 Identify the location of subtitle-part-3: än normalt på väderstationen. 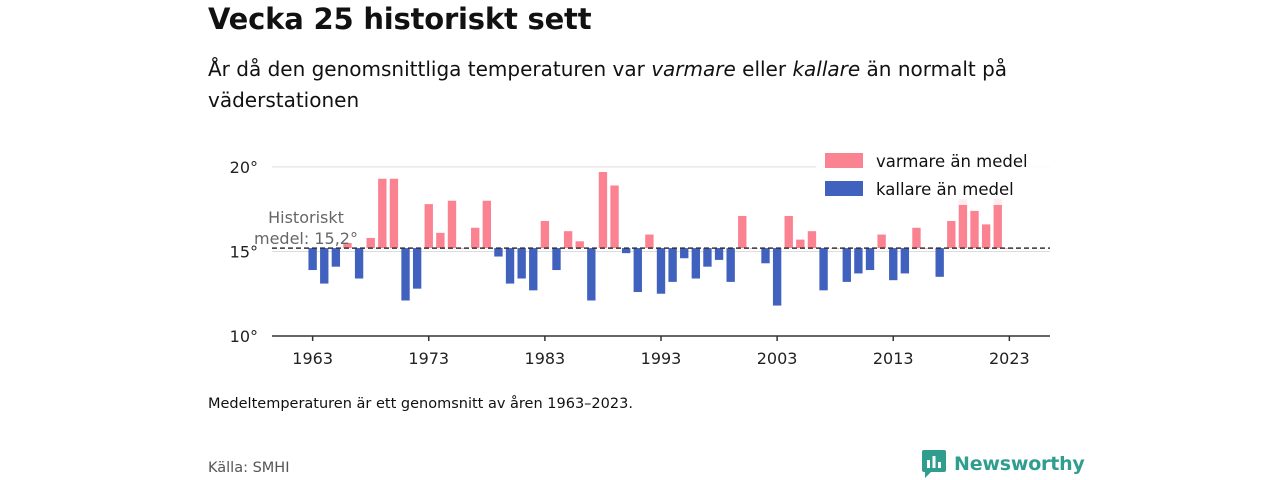
(608, 84).